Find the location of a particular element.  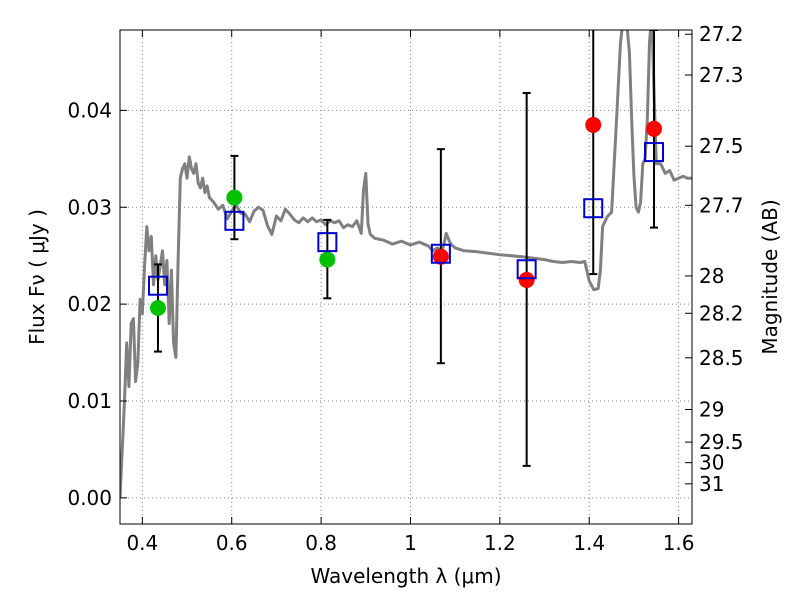

x-tick-label: 1.2 is located at coordinates (500, 543).